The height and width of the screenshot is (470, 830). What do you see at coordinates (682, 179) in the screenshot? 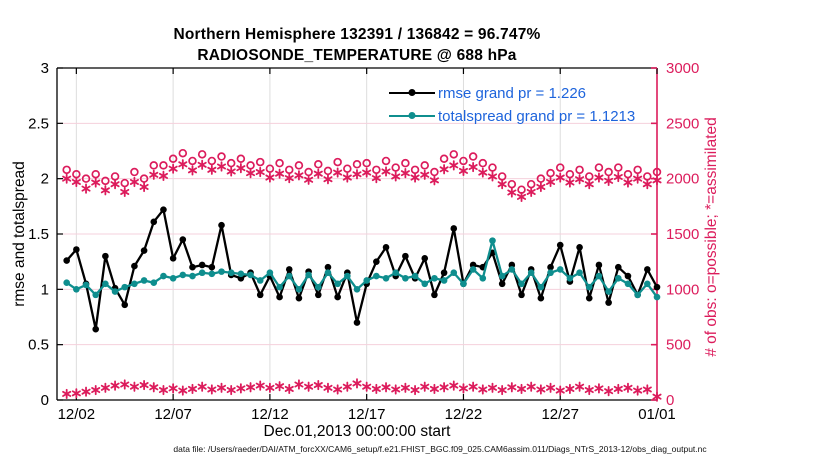
I see `svg-text: 2000` at bounding box center [682, 179].